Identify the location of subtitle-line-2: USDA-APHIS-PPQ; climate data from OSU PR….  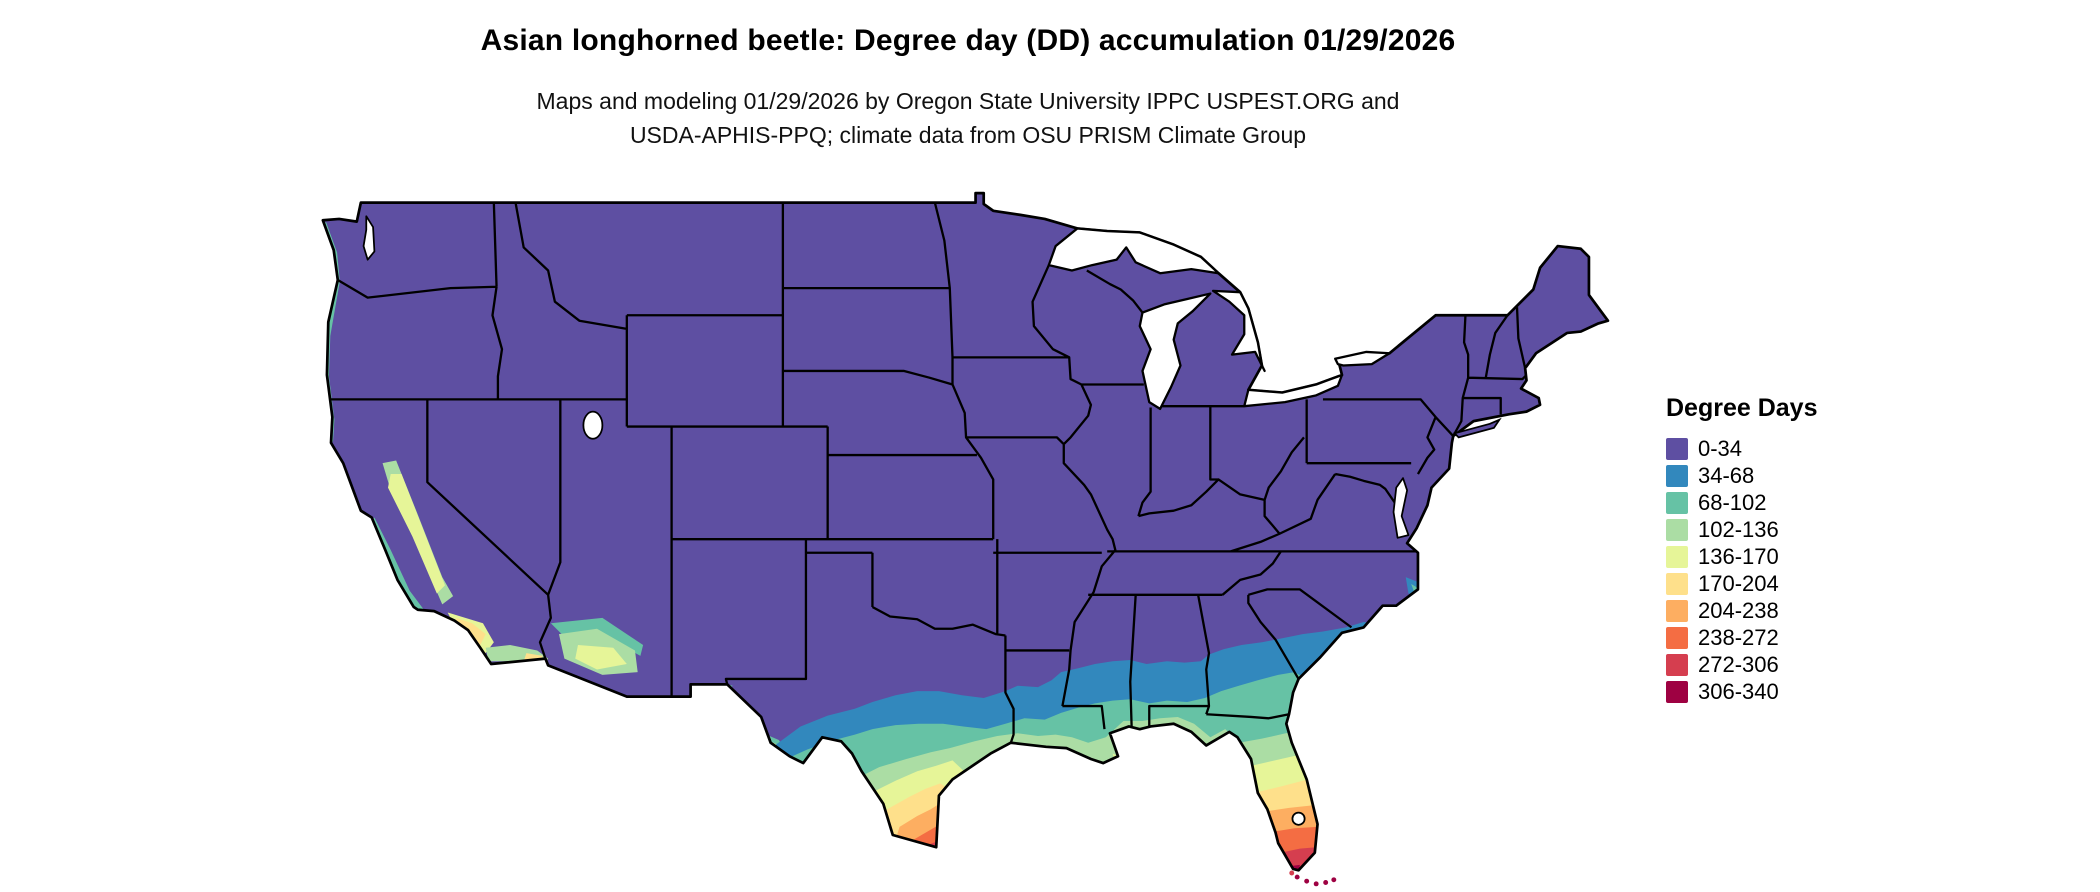
(968, 135).